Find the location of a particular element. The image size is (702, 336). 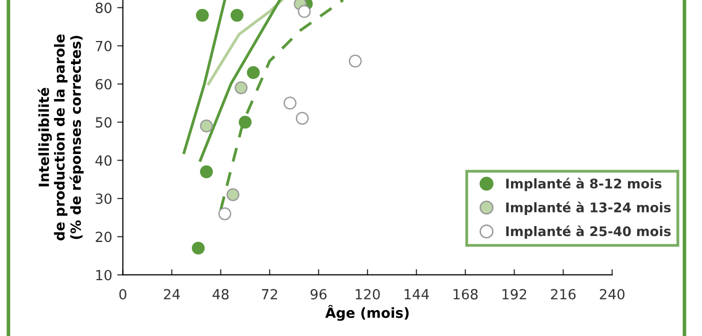

x-tick-label: 216 is located at coordinates (563, 294).